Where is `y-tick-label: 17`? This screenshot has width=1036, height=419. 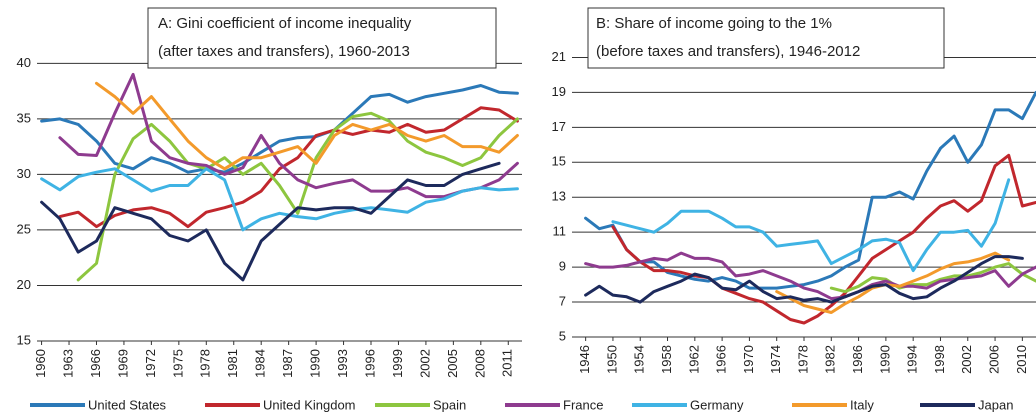 y-tick-label: 17 is located at coordinates (559, 126).